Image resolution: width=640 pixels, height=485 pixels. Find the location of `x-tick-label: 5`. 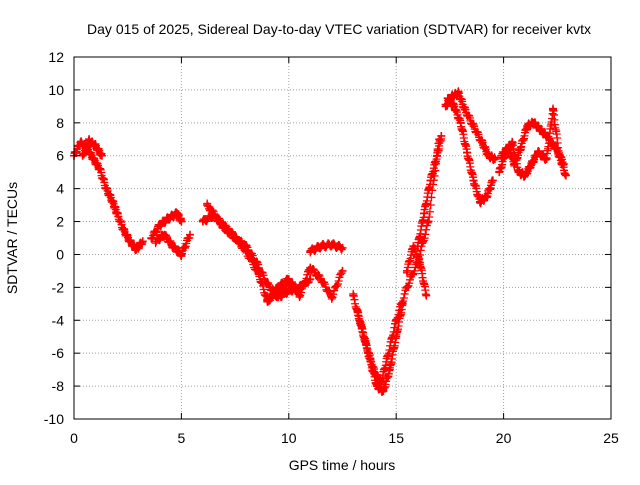

x-tick-label: 5 is located at coordinates (182, 438).